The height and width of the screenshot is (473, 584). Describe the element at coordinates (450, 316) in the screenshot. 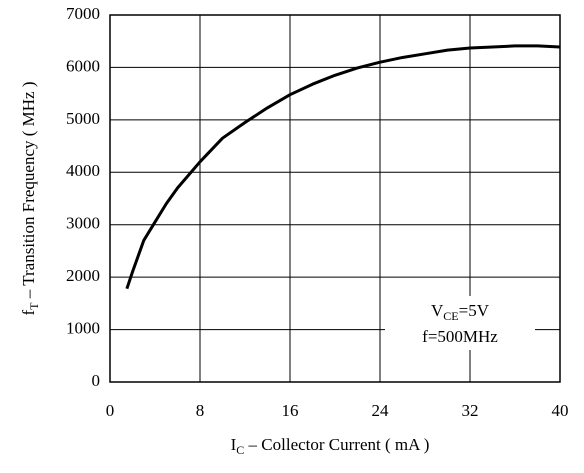

I see `label-sub: CE` at that location.